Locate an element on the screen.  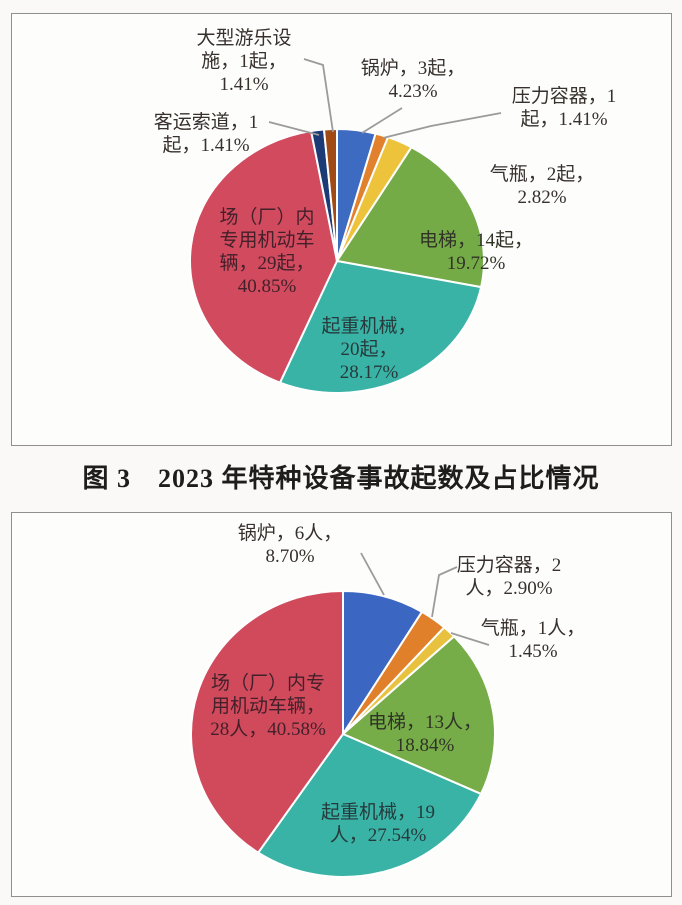
slice-label-line: 压力容器，1 is located at coordinates (564, 96).